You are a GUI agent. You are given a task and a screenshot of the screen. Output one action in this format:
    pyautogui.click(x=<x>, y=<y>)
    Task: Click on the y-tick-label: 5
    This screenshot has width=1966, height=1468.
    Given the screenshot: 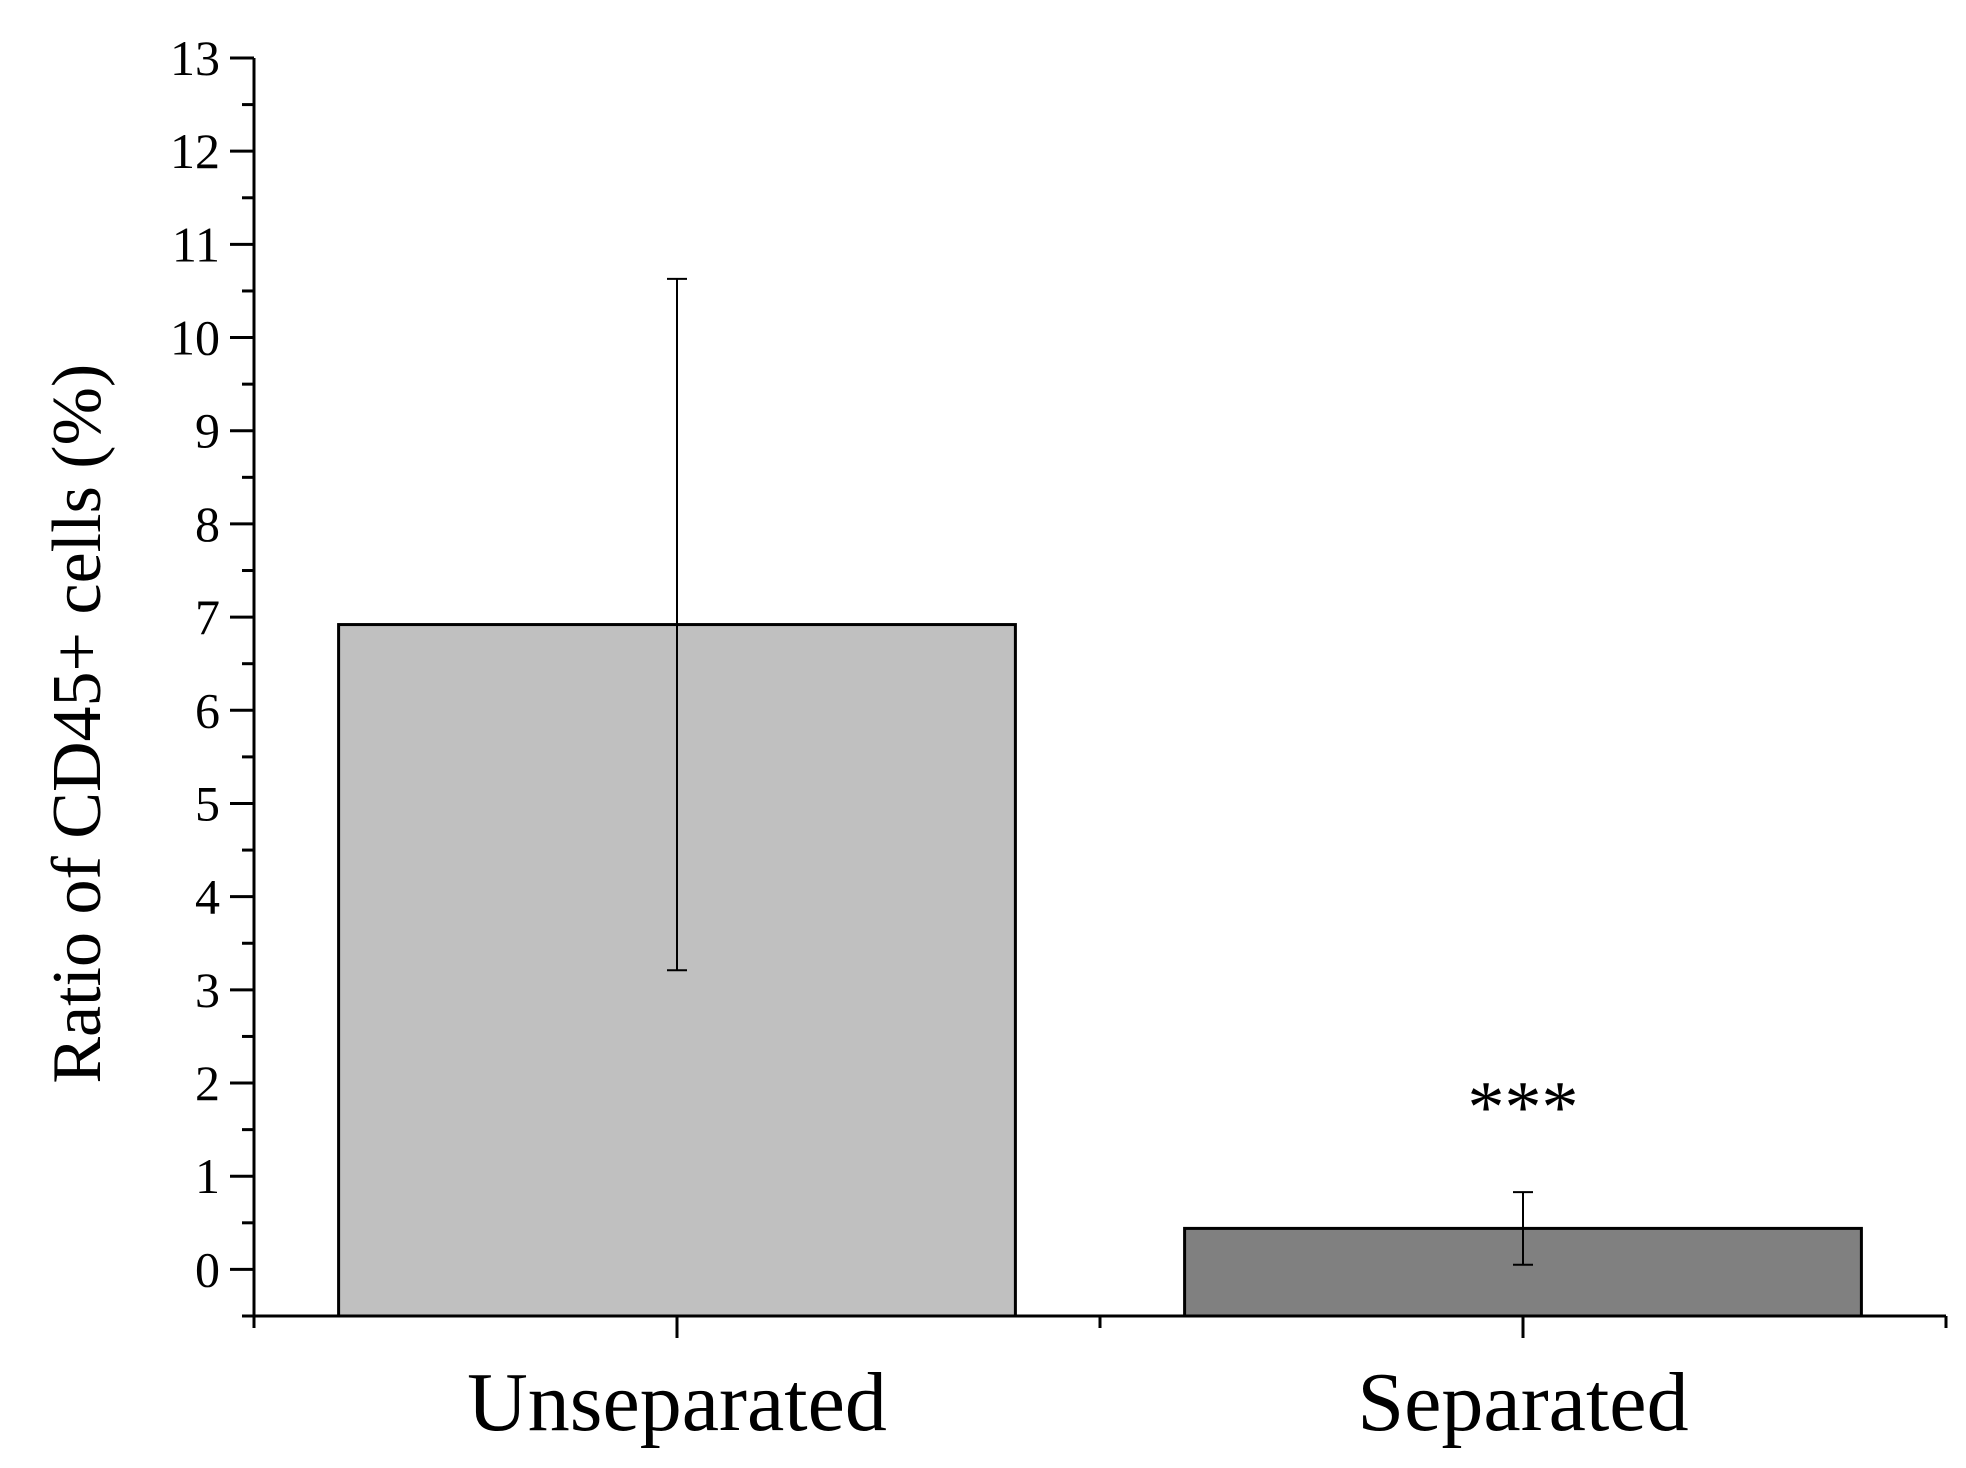 What is the action you would take?
    pyautogui.click(x=207, y=803)
    